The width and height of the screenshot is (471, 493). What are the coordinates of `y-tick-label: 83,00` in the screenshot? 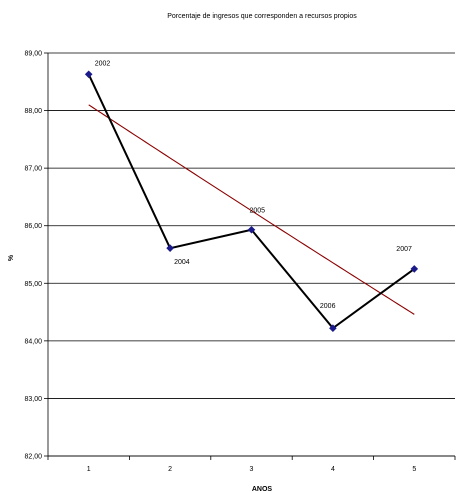 It's located at (33, 399).